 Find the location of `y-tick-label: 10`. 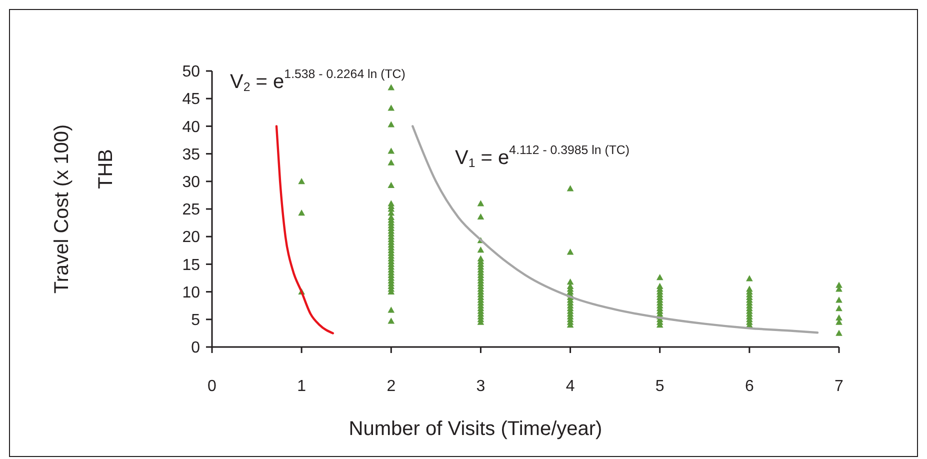

y-tick-label: 10 is located at coordinates (191, 293).